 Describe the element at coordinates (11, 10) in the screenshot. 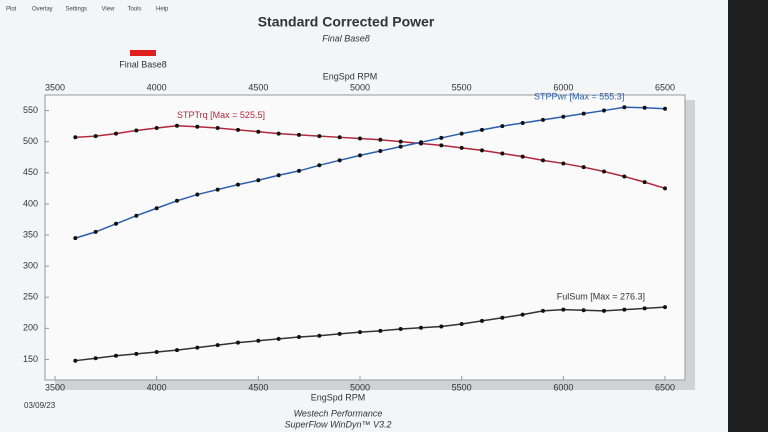

I see `menu-item: Plot` at that location.